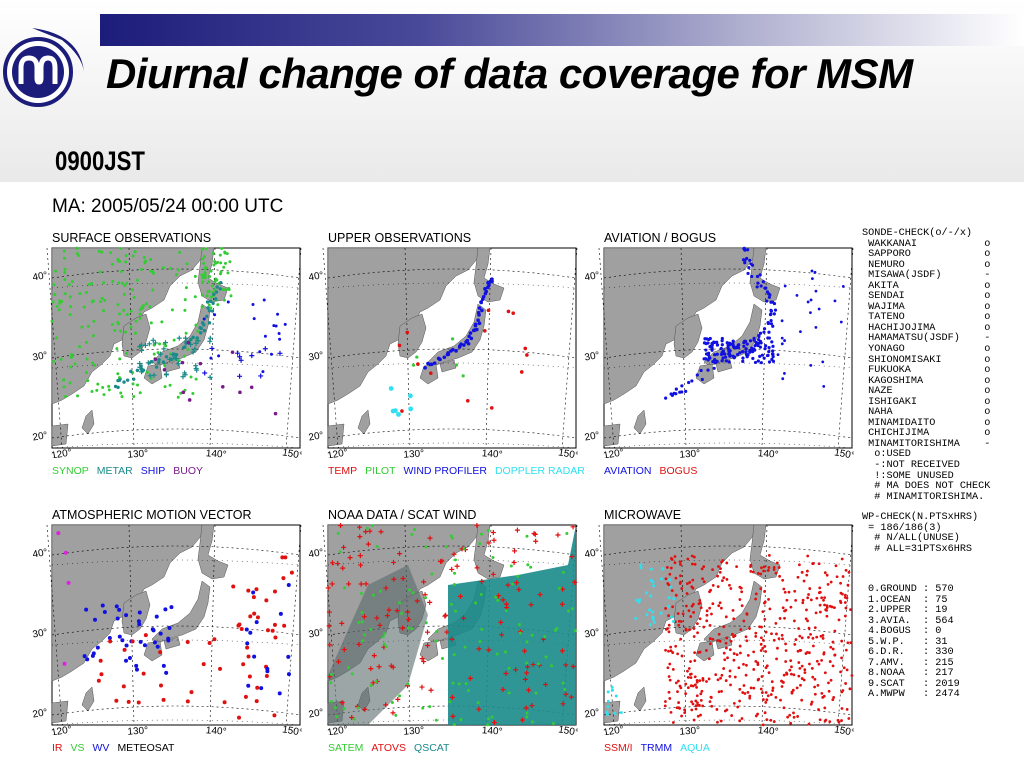  What do you see at coordinates (911, 674) in the screenshot?
I see `count-row: 8.NOAA : 217` at bounding box center [911, 674].